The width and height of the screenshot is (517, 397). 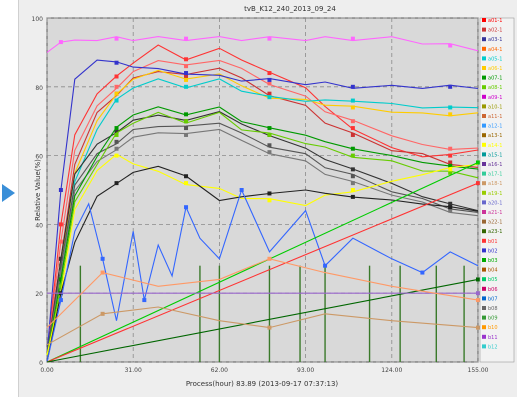 I want to click on legend-label: a15-1, so click(x=495, y=155).